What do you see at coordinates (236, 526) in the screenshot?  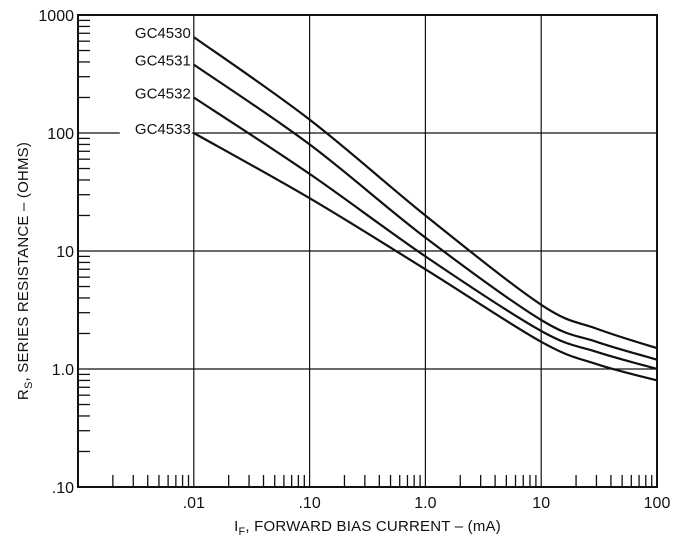 I see `x-axis-title-main: I` at bounding box center [236, 526].